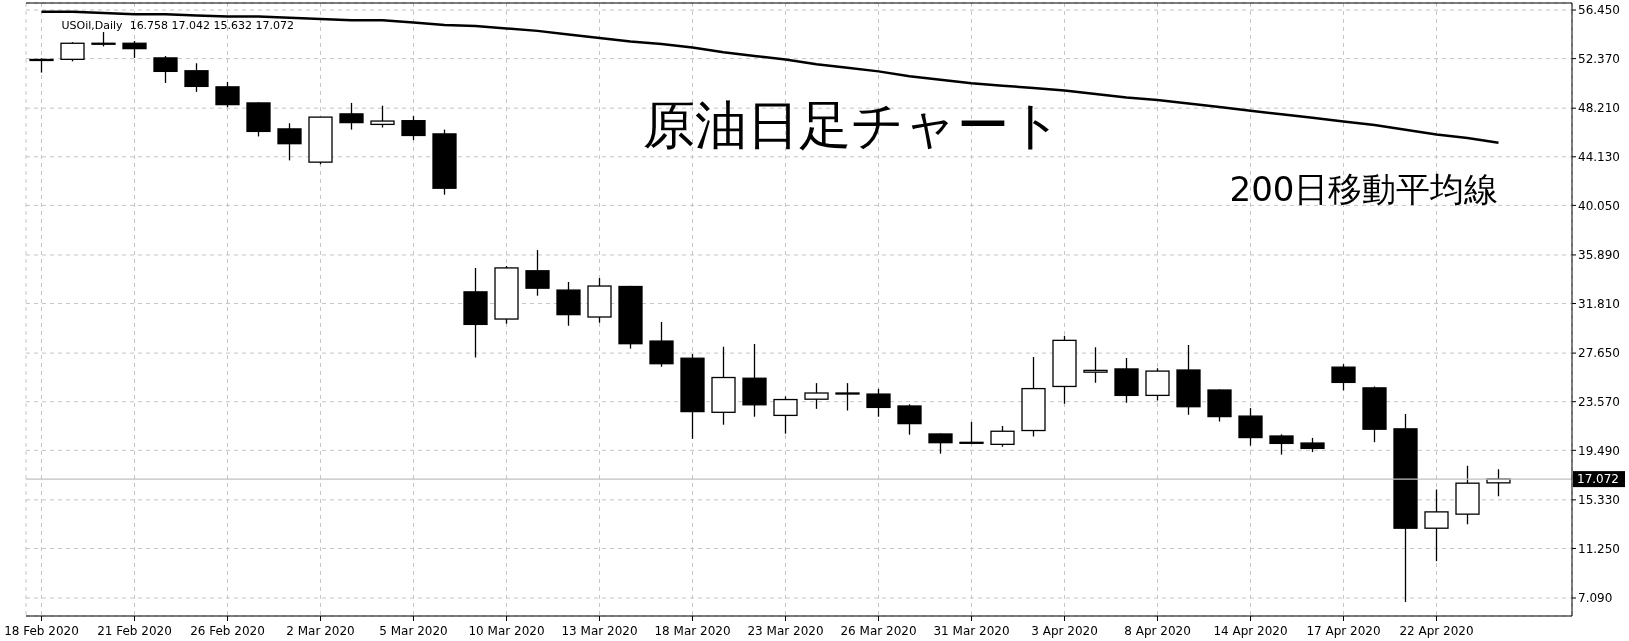  What do you see at coordinates (1250, 631) in the screenshot?
I see `x-tick-label: 14 Apr 2020` at bounding box center [1250, 631].